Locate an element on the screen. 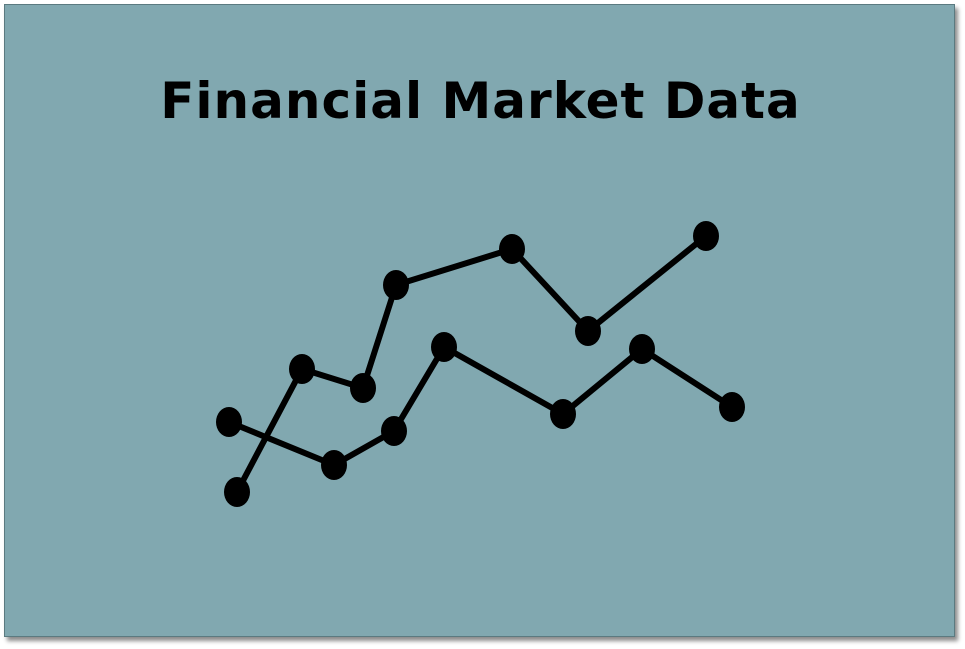 The image size is (965, 649). slide-title: Financial Market Data is located at coordinates (480, 101).